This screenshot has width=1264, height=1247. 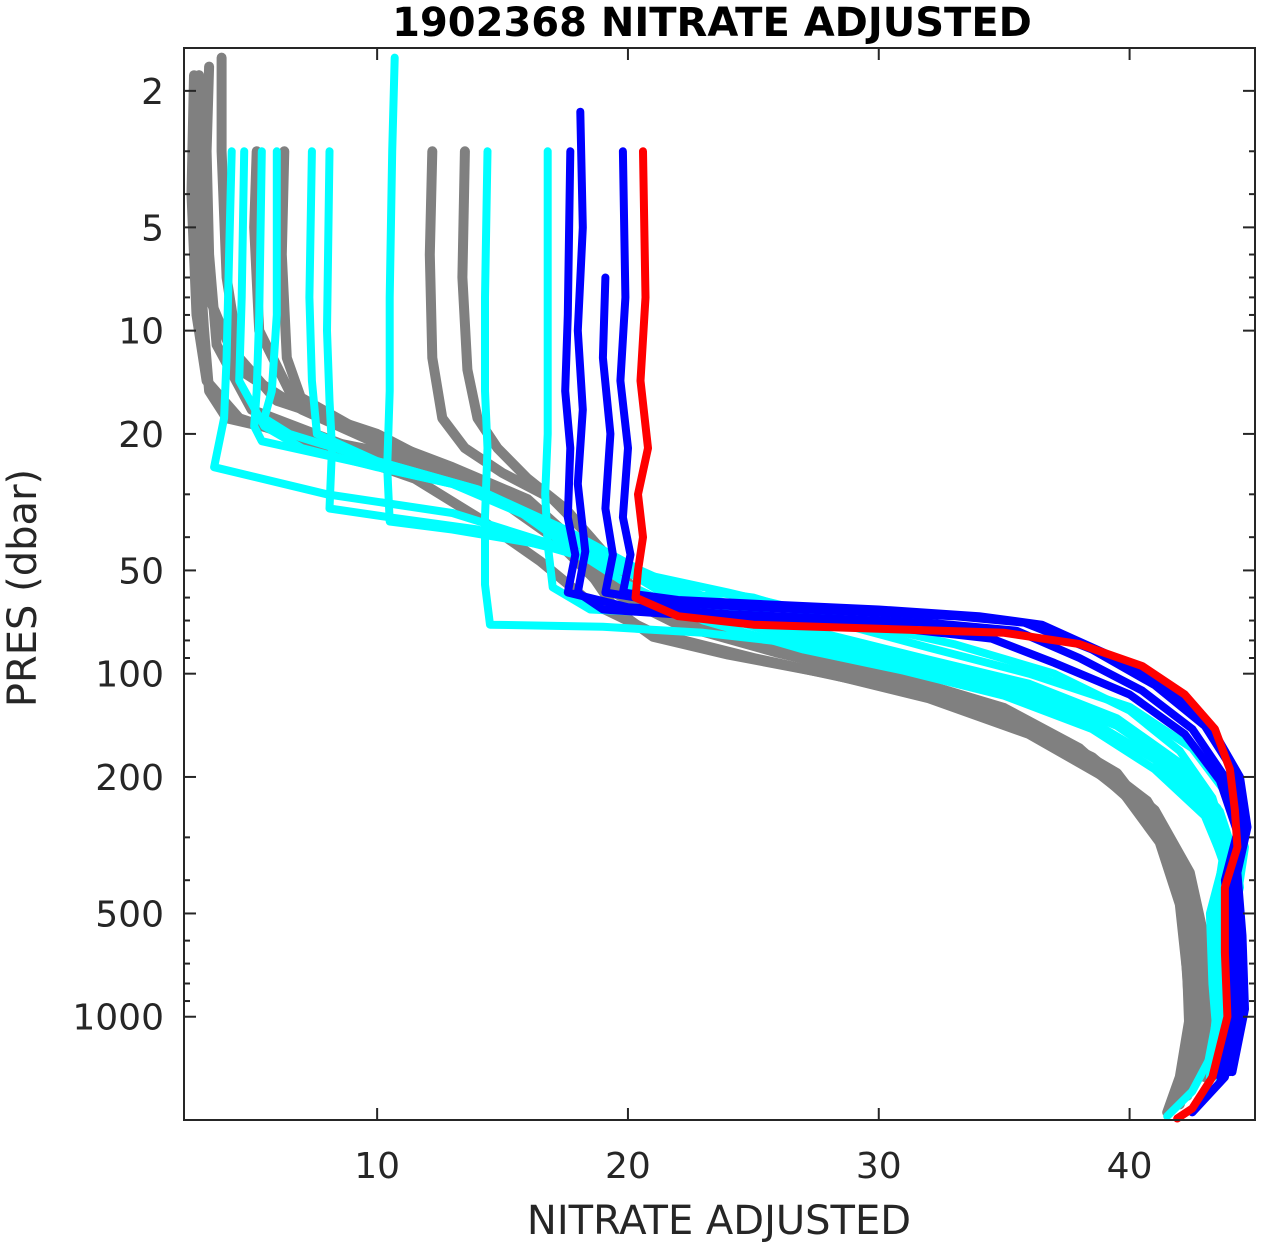 I want to click on y-axis-label: PRES (dbar), so click(x=23, y=588).